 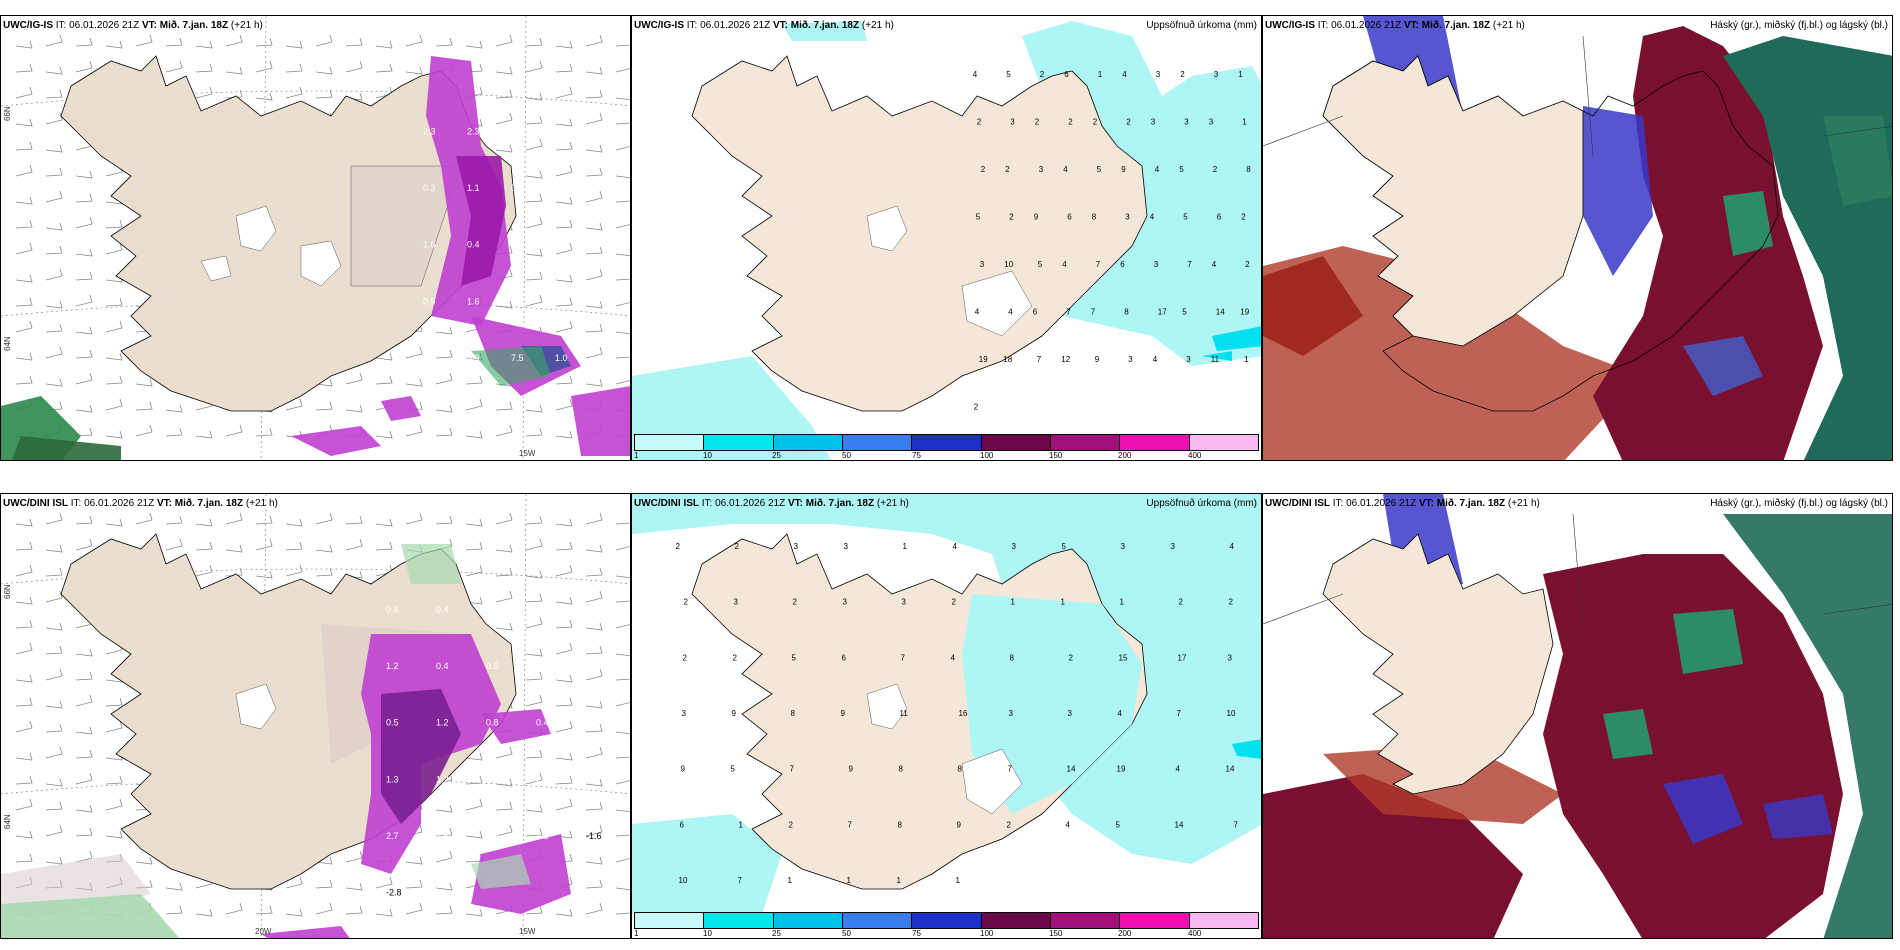 I want to click on lat-label-66n: 66N, so click(x=7, y=113).